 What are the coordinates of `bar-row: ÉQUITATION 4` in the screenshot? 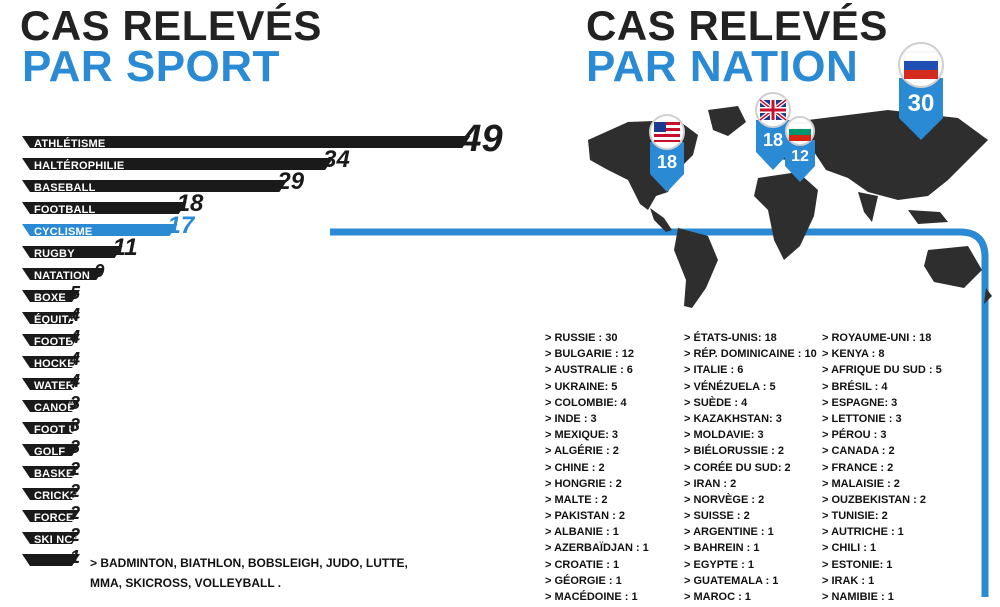 It's located at (280, 319).